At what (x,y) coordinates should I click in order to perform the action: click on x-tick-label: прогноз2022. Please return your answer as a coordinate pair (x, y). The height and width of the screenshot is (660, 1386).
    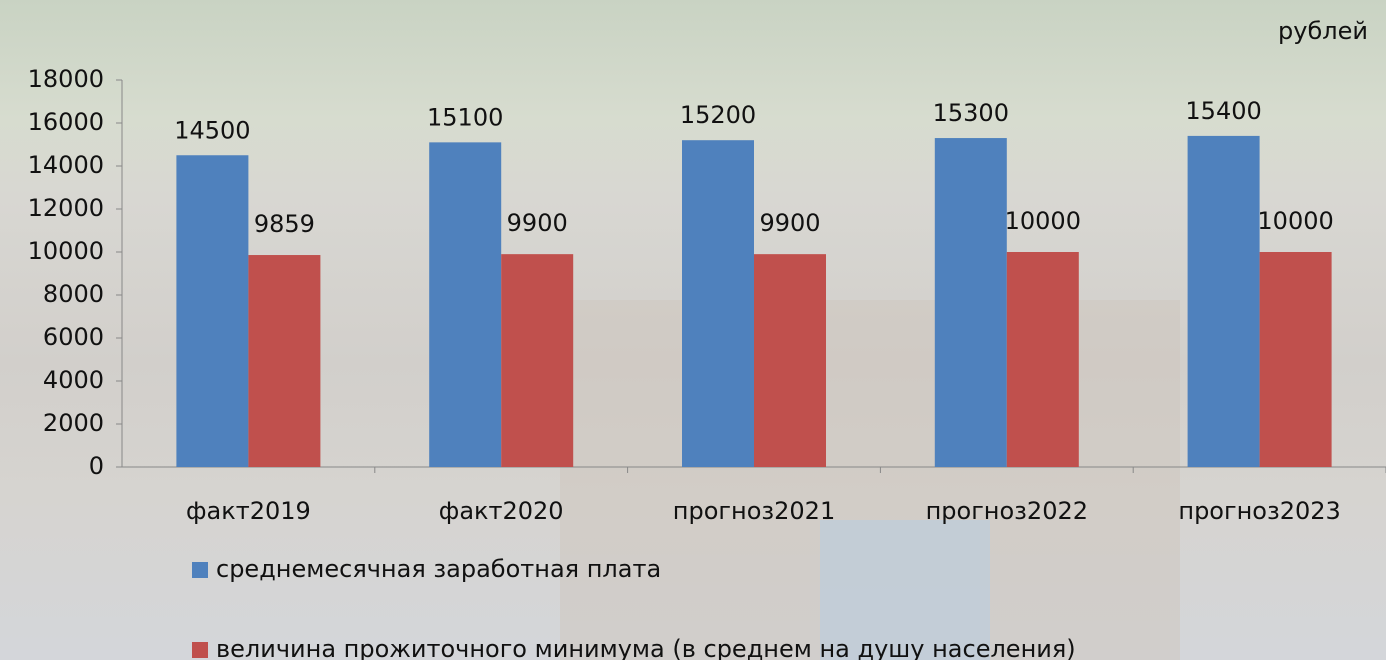
    Looking at the image, I should click on (1007, 511).